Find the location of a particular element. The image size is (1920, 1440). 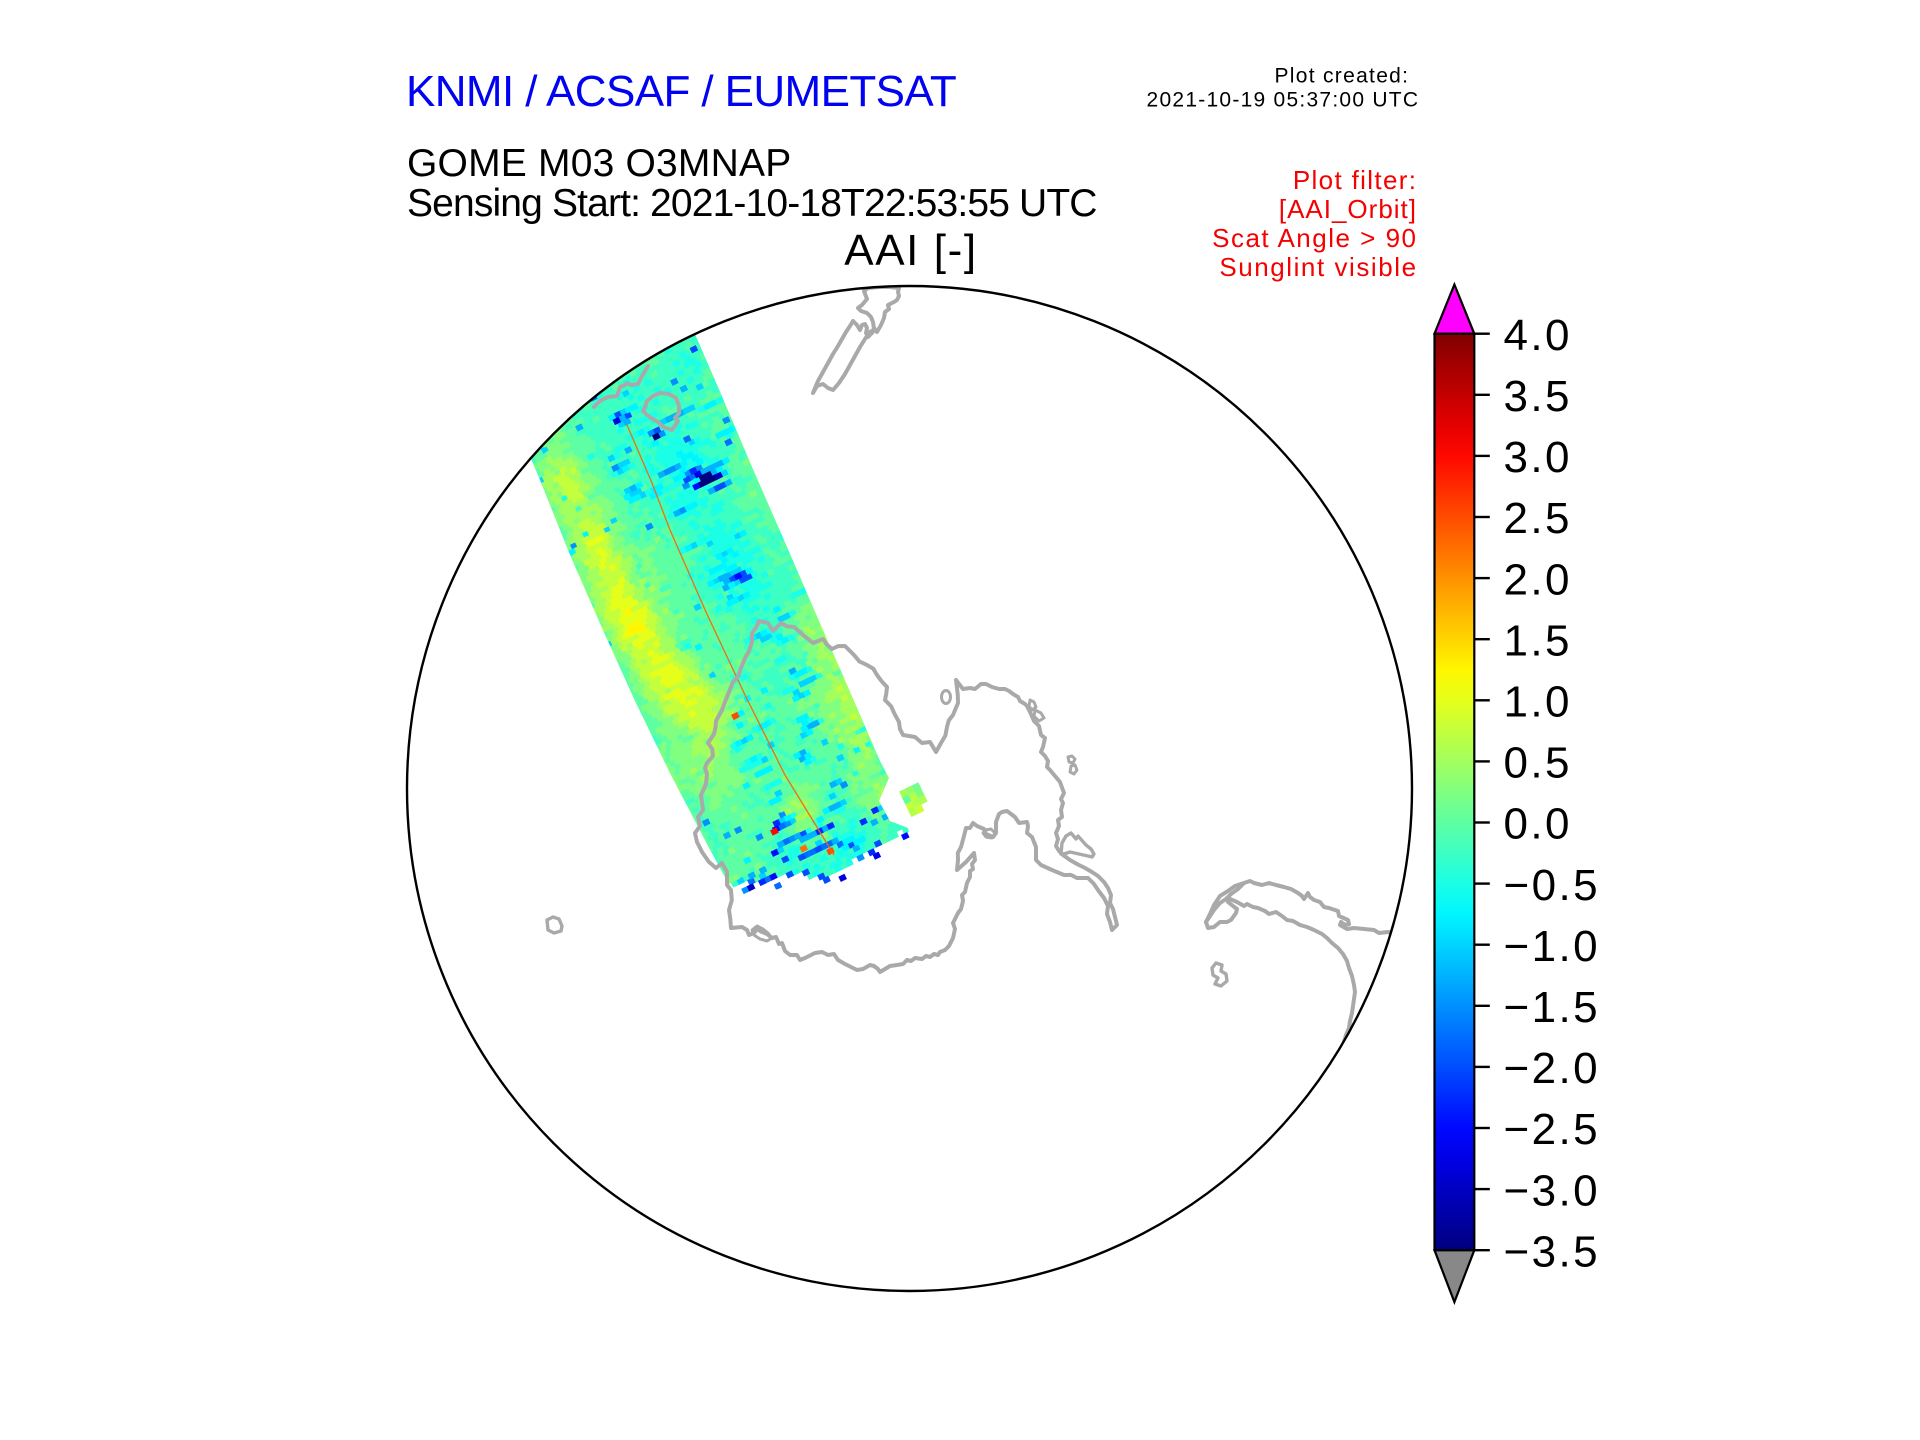

svg-text: 3.5 is located at coordinates (1538, 396).